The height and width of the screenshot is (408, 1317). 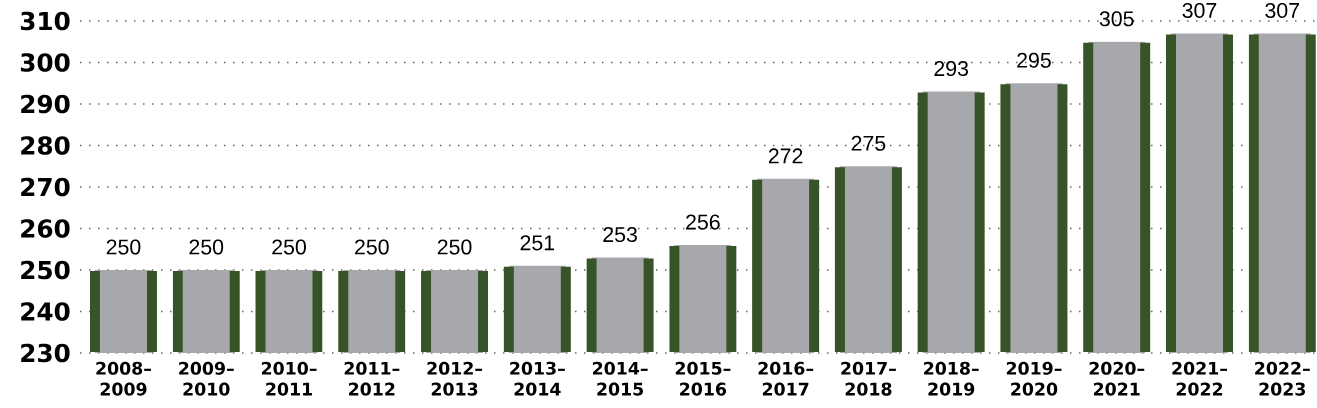 I want to click on x-tick-label: 2022–2023, so click(x=1282, y=378).